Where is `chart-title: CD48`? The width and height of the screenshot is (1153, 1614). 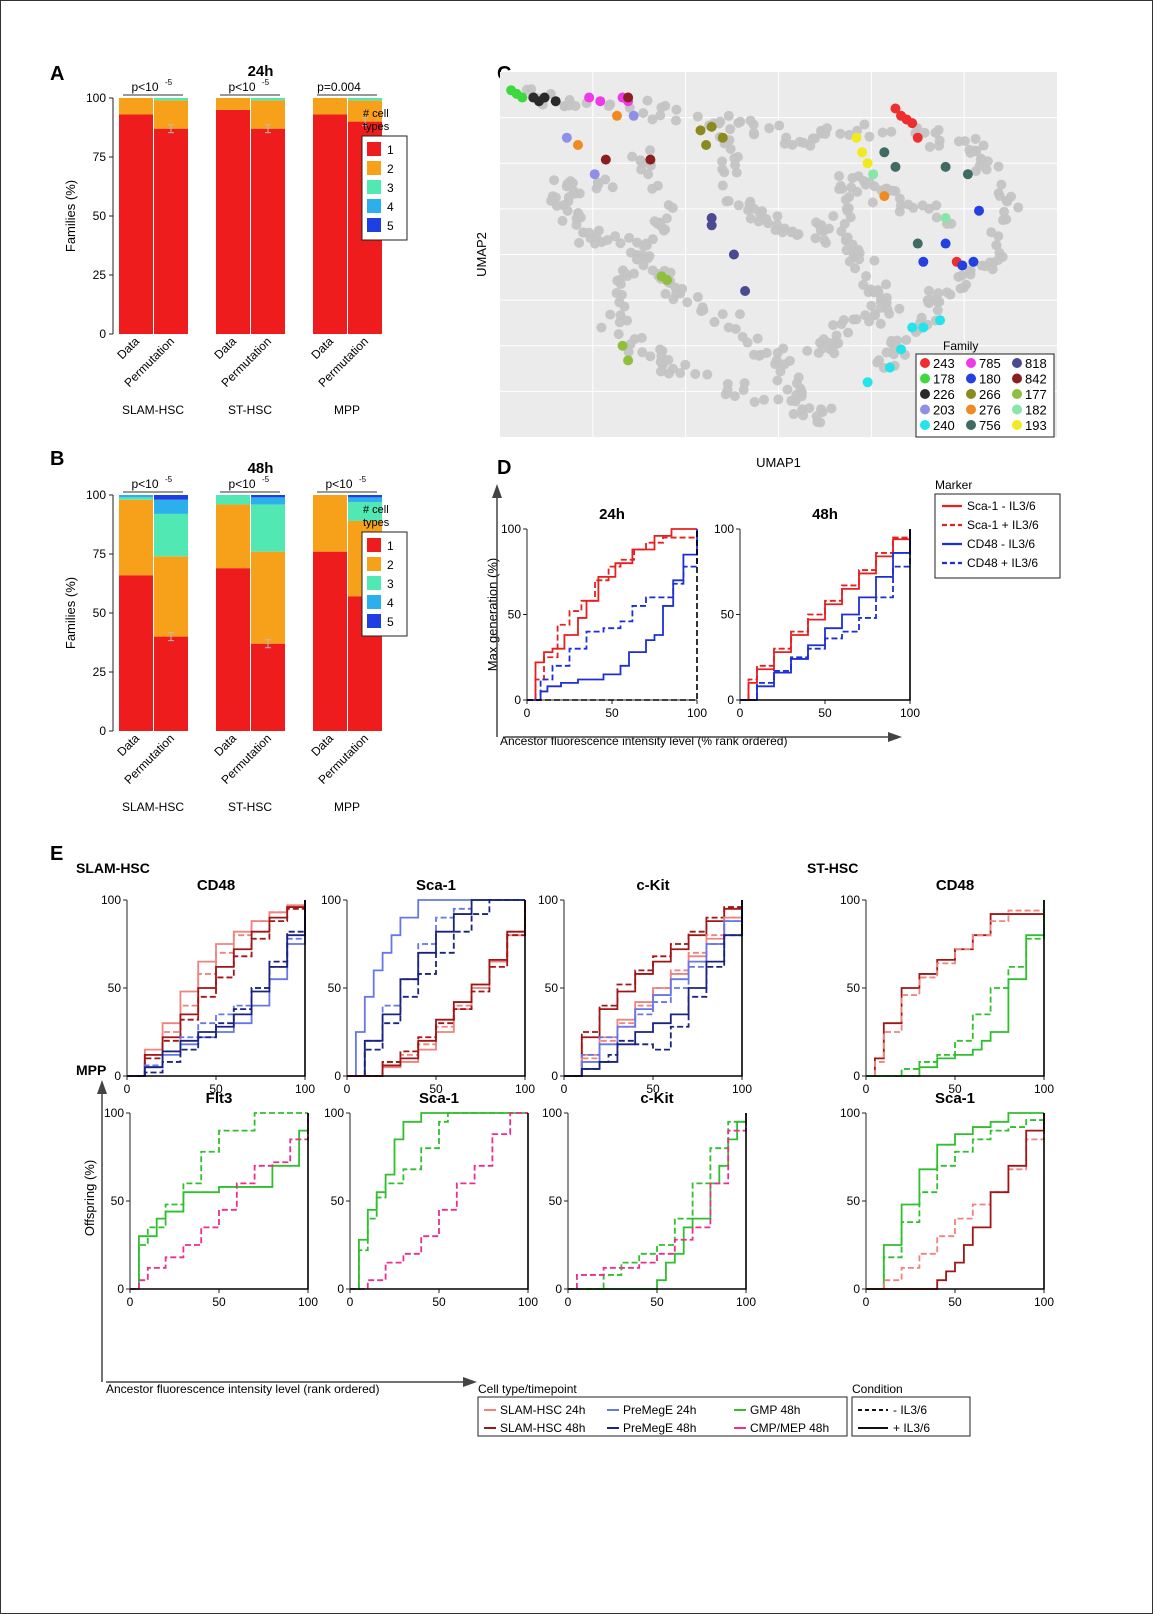 chart-title: CD48 is located at coordinates (216, 885).